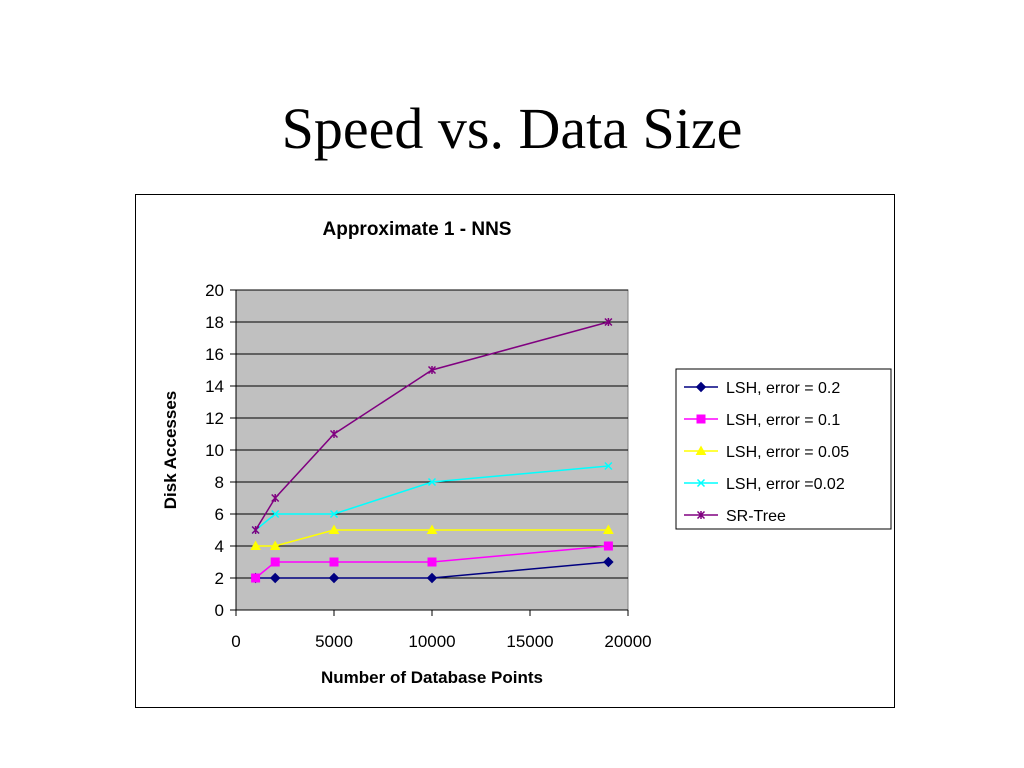 The width and height of the screenshot is (1024, 768). Describe the element at coordinates (214, 322) in the screenshot. I see `y-tick-label: 18` at that location.